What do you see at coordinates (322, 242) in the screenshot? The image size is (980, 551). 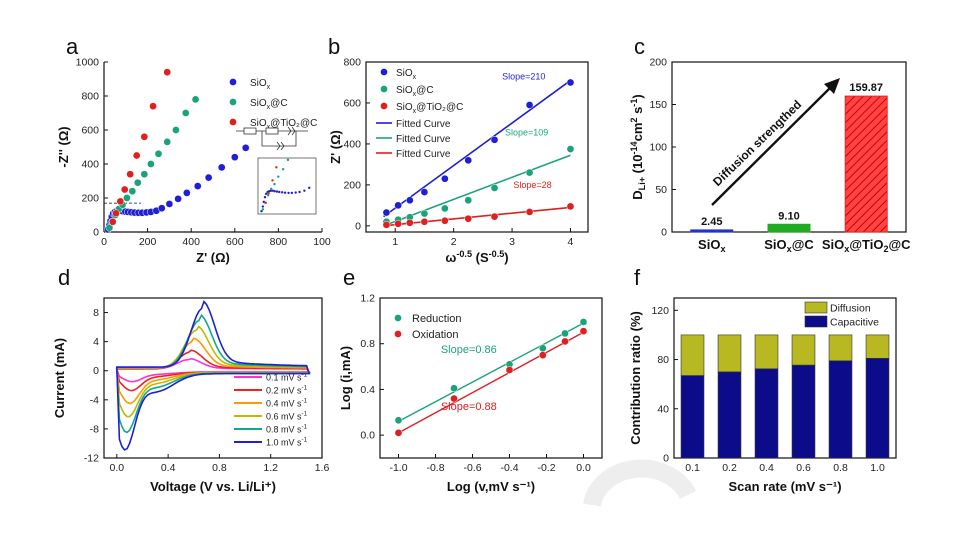 I see `x-tick-label: 100` at bounding box center [322, 242].